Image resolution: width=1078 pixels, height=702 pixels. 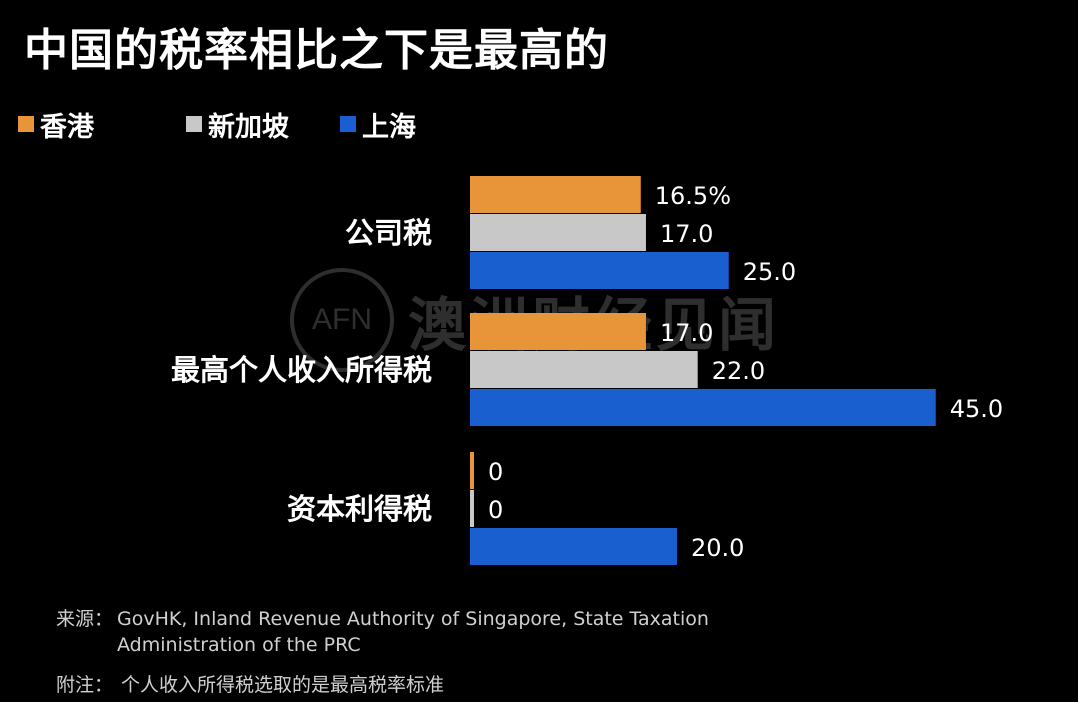 I want to click on note-label: 附注：, so click(x=85, y=685).